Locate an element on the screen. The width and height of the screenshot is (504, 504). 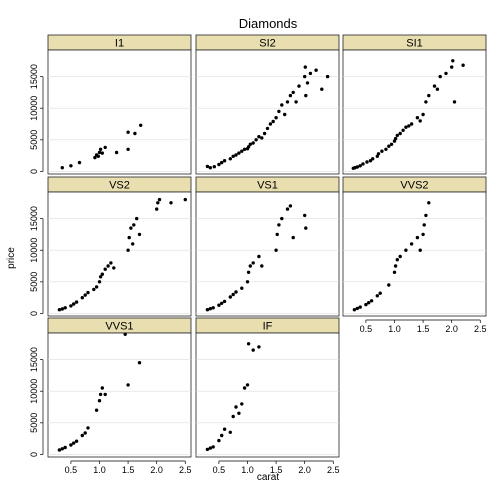
facet-panel-vs1: VS1 is located at coordinates (267, 246).